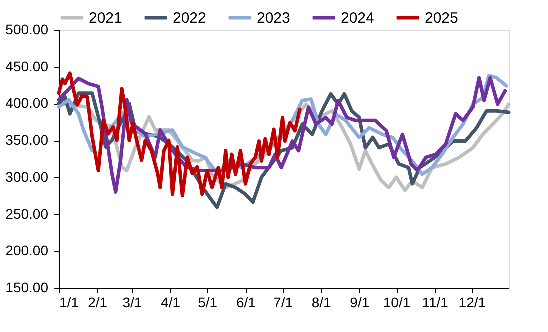 The width and height of the screenshot is (548, 332). Describe the element at coordinates (397, 302) in the screenshot. I see `x-tick-label: 10/1` at that location.